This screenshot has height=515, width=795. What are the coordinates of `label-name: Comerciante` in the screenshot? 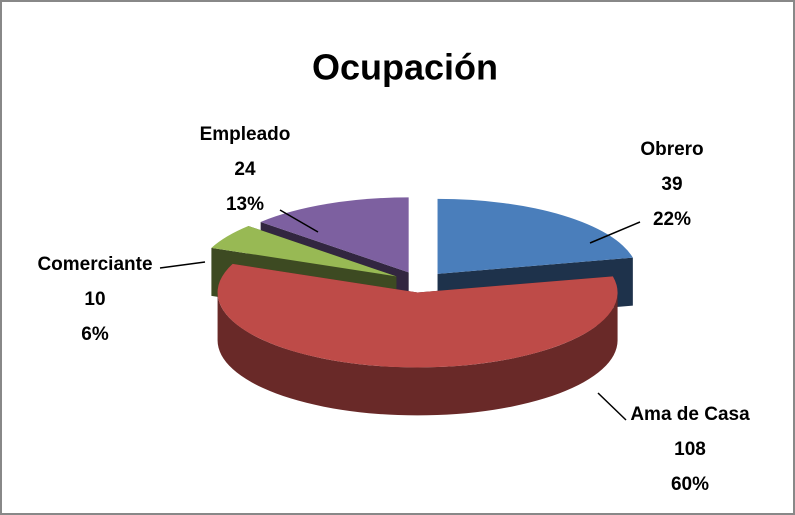 It's located at (94, 264).